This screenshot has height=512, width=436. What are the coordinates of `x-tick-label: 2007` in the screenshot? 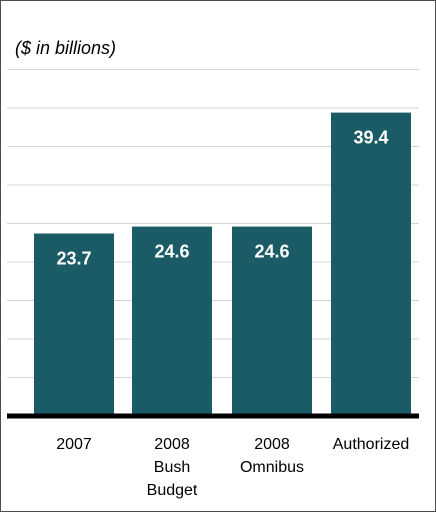 It's located at (74, 444).